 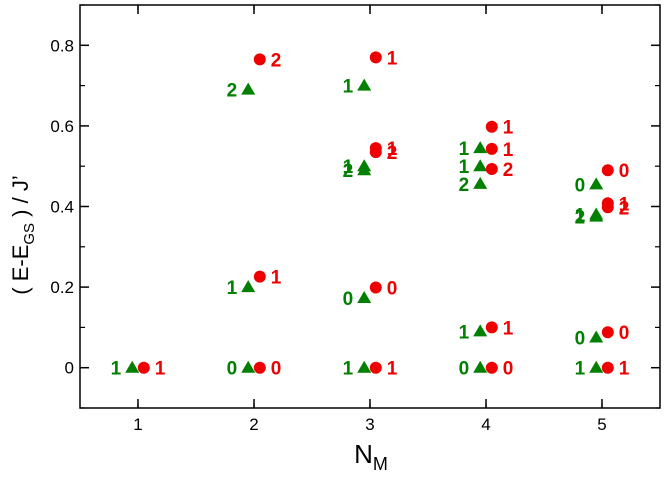 What do you see at coordinates (137, 424) in the screenshot?
I see `x-tick-label: 1` at bounding box center [137, 424].